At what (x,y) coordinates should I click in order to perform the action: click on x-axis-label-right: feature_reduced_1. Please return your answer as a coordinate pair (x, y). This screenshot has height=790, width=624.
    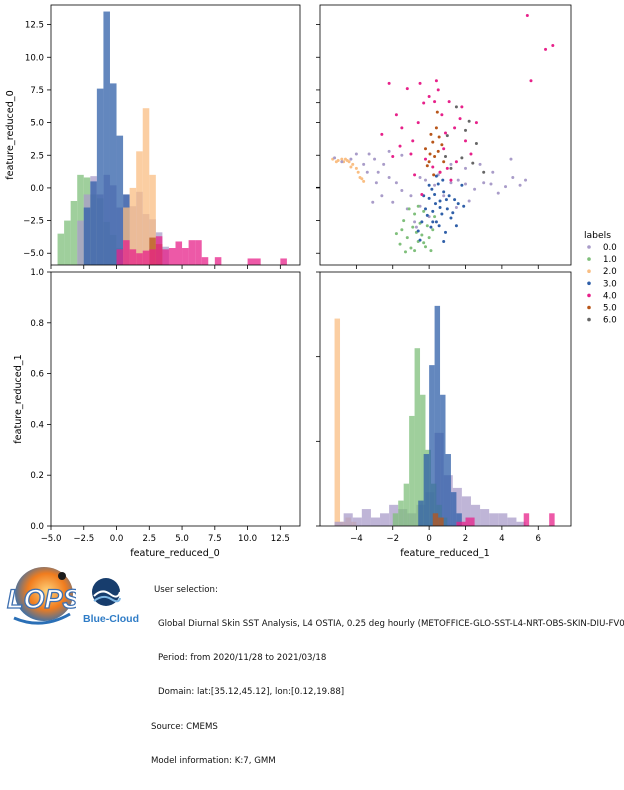
    Looking at the image, I should click on (444, 553).